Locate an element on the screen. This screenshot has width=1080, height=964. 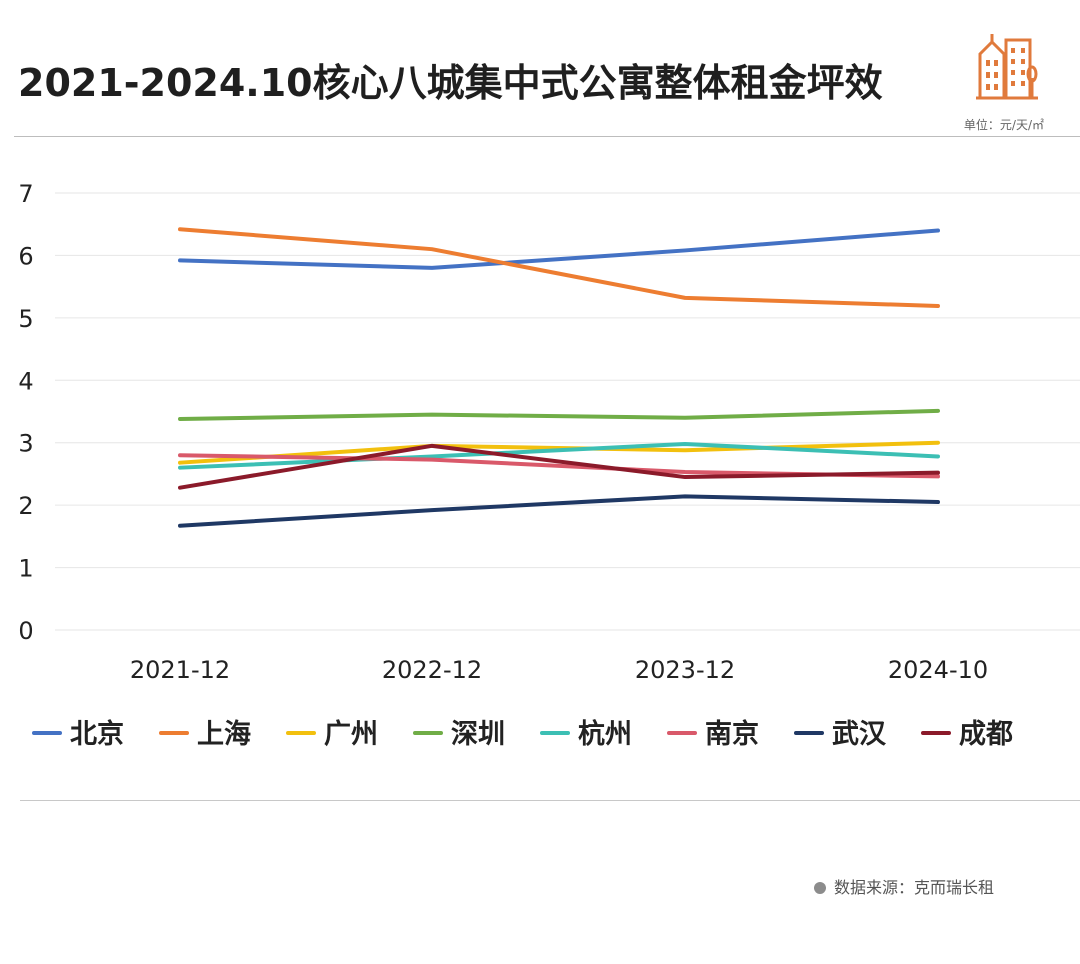
y-tick-label: 7 is located at coordinates (25, 194).